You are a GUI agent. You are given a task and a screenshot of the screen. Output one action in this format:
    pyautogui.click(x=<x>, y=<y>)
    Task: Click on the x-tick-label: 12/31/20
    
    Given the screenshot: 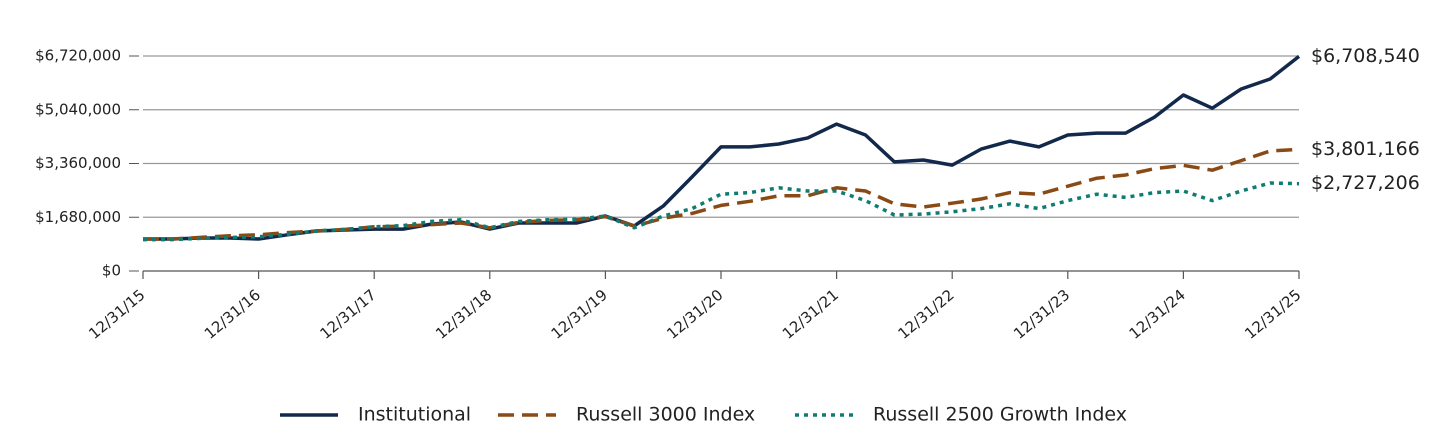 What is the action you would take?
    pyautogui.click(x=694, y=314)
    